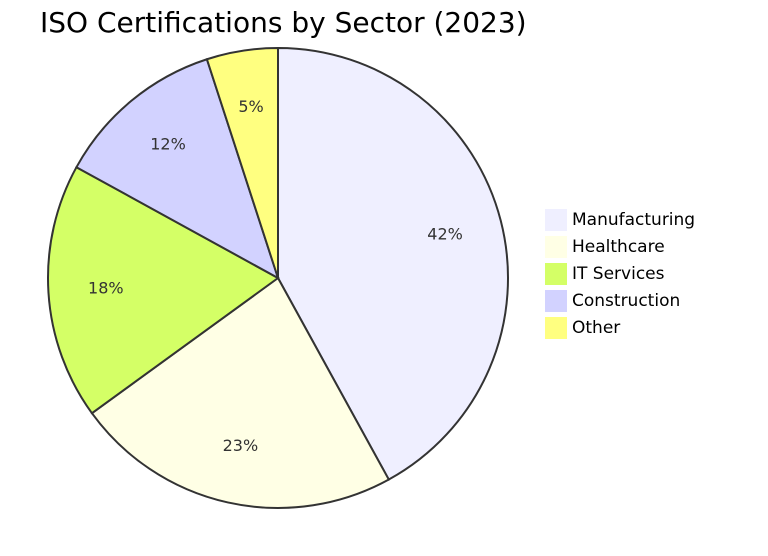 Image resolution: width=768 pixels, height=556 pixels. What do you see at coordinates (177, 169) in the screenshot?
I see `pie-slice-construction` at bounding box center [177, 169].